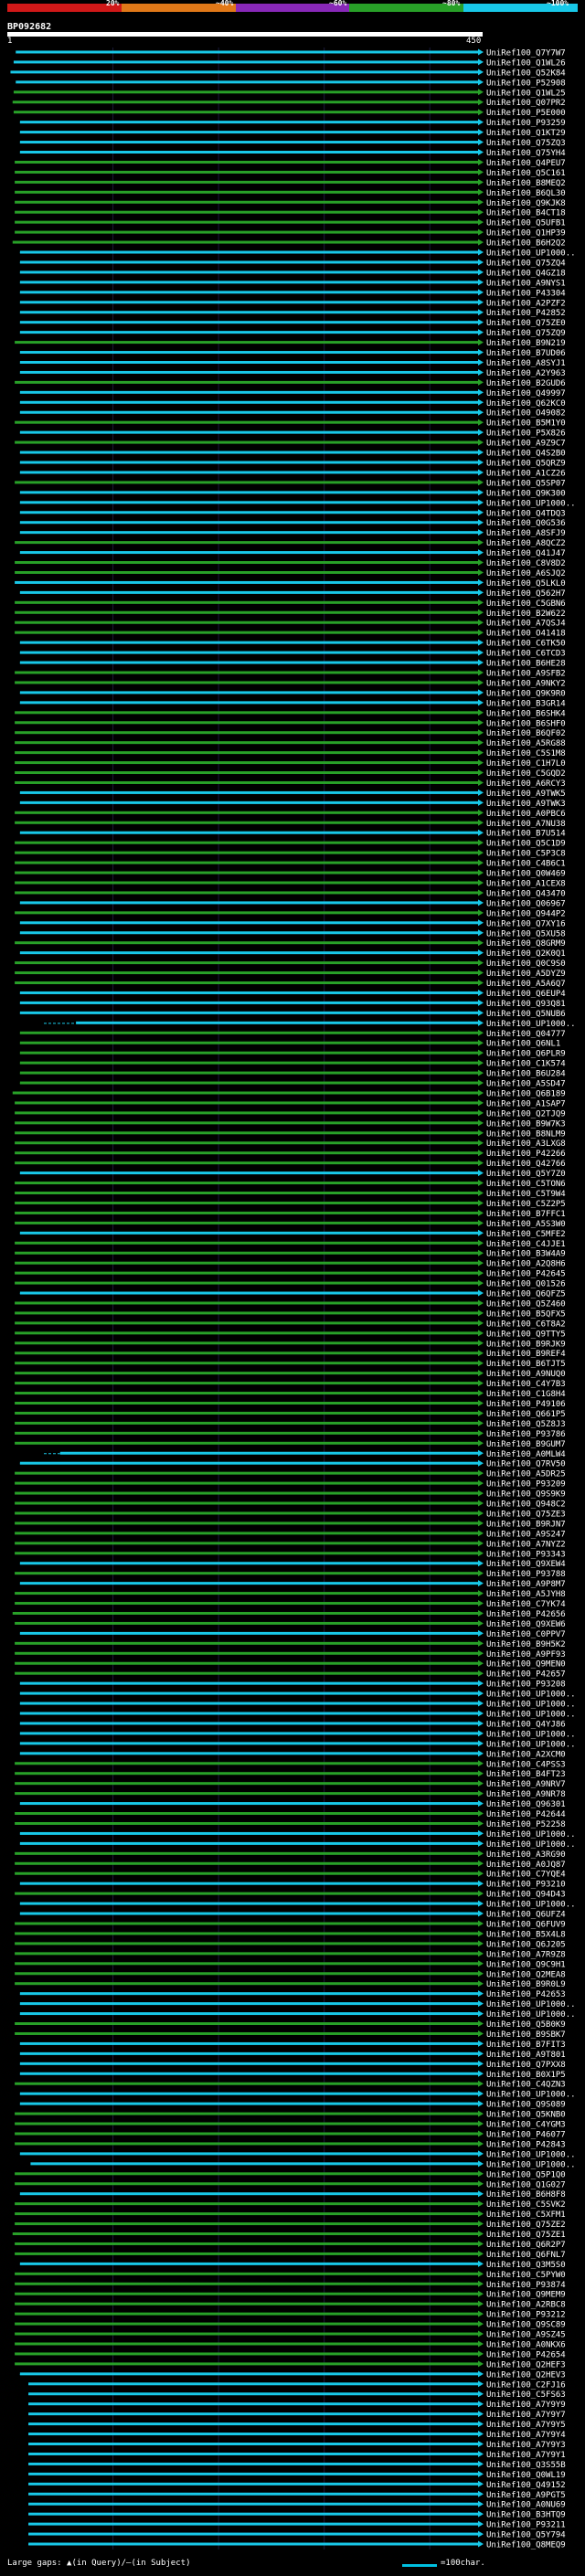 This screenshot has height=2576, width=585. What do you see at coordinates (526, 2325) in the screenshot?
I see `hit-label: UniRef100_Q9SC89` at bounding box center [526, 2325].